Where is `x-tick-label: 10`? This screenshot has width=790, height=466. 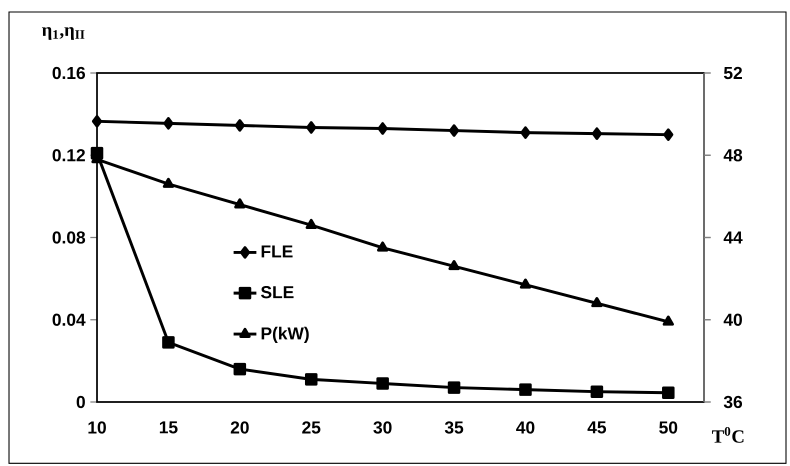 x-tick-label: 10 is located at coordinates (97, 427).